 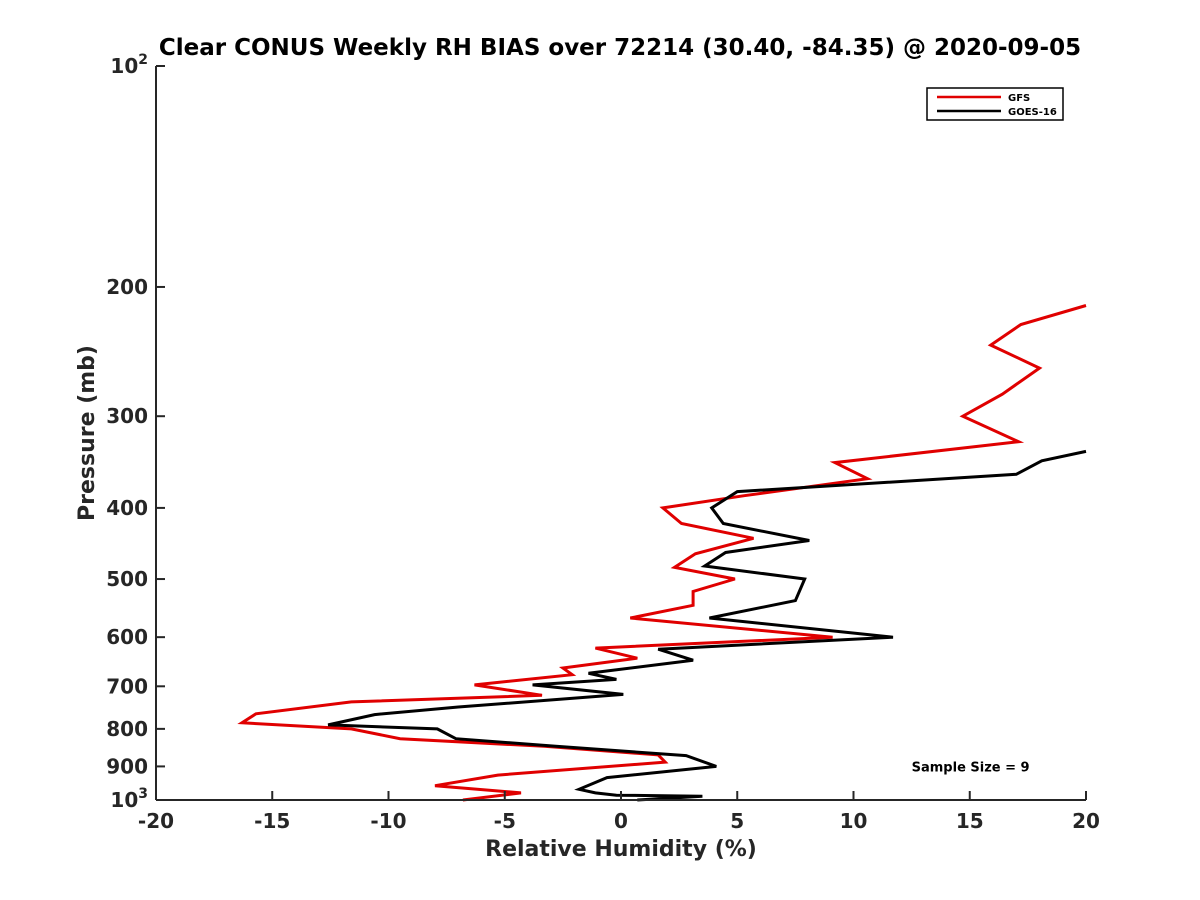 What do you see at coordinates (127, 579) in the screenshot?
I see `y-tick-label: 500` at bounding box center [127, 579].